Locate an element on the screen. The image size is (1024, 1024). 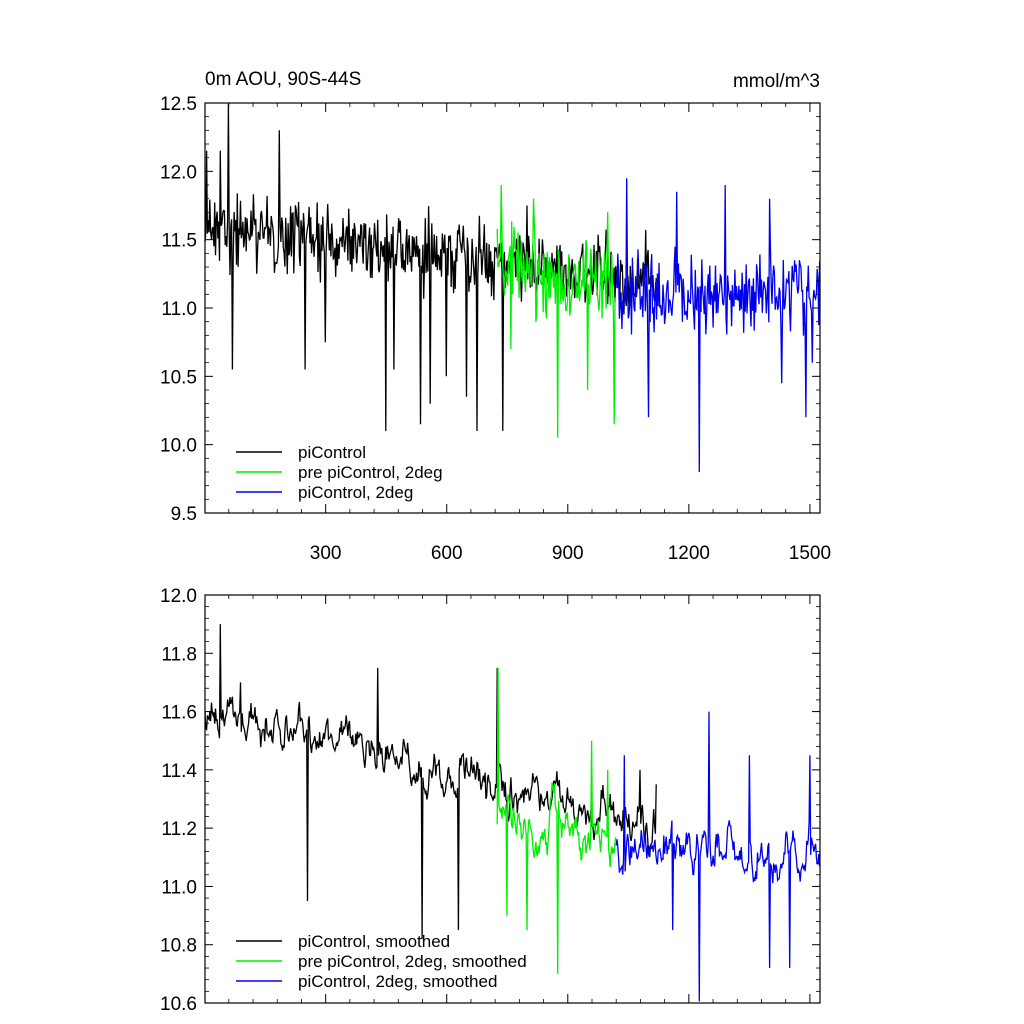
x-tick-label: 1200 is located at coordinates (689, 553).